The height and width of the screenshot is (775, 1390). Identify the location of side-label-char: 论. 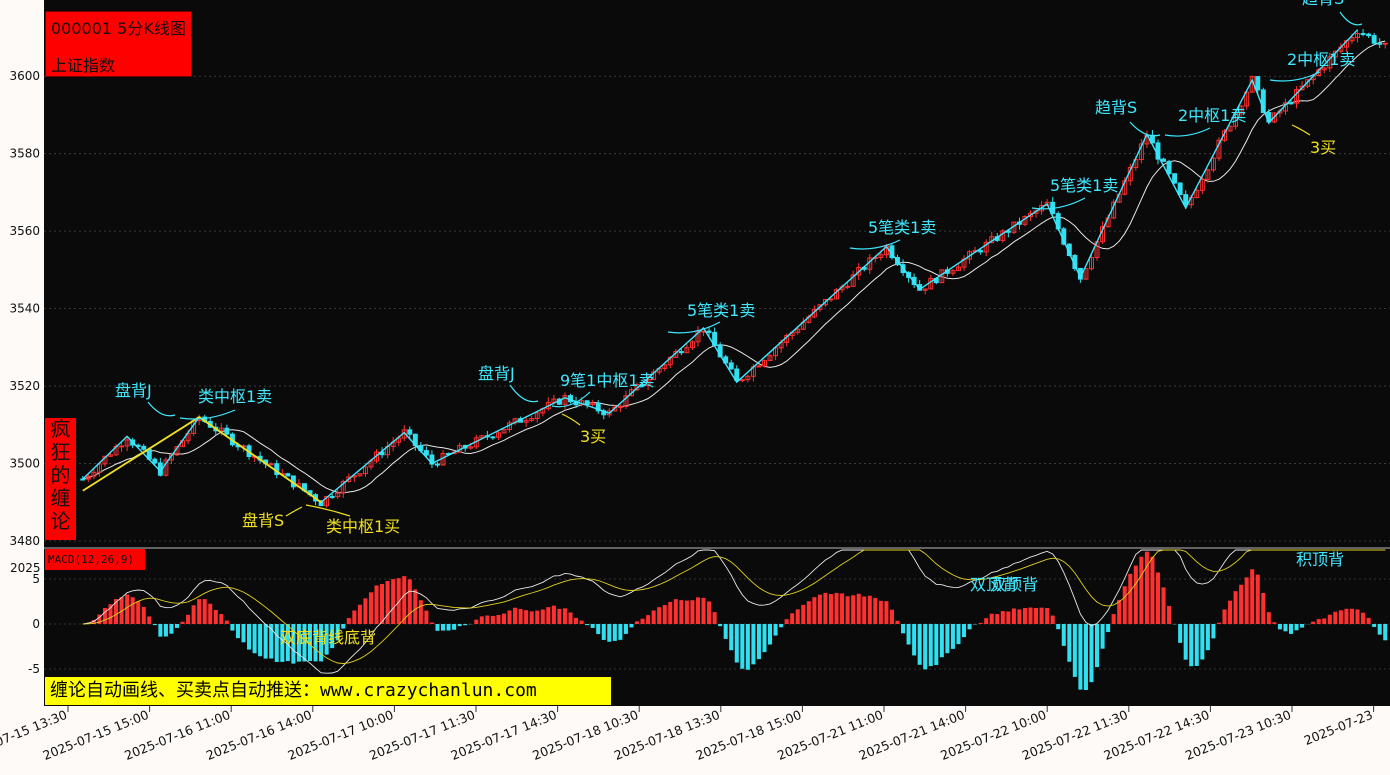
(60, 521).